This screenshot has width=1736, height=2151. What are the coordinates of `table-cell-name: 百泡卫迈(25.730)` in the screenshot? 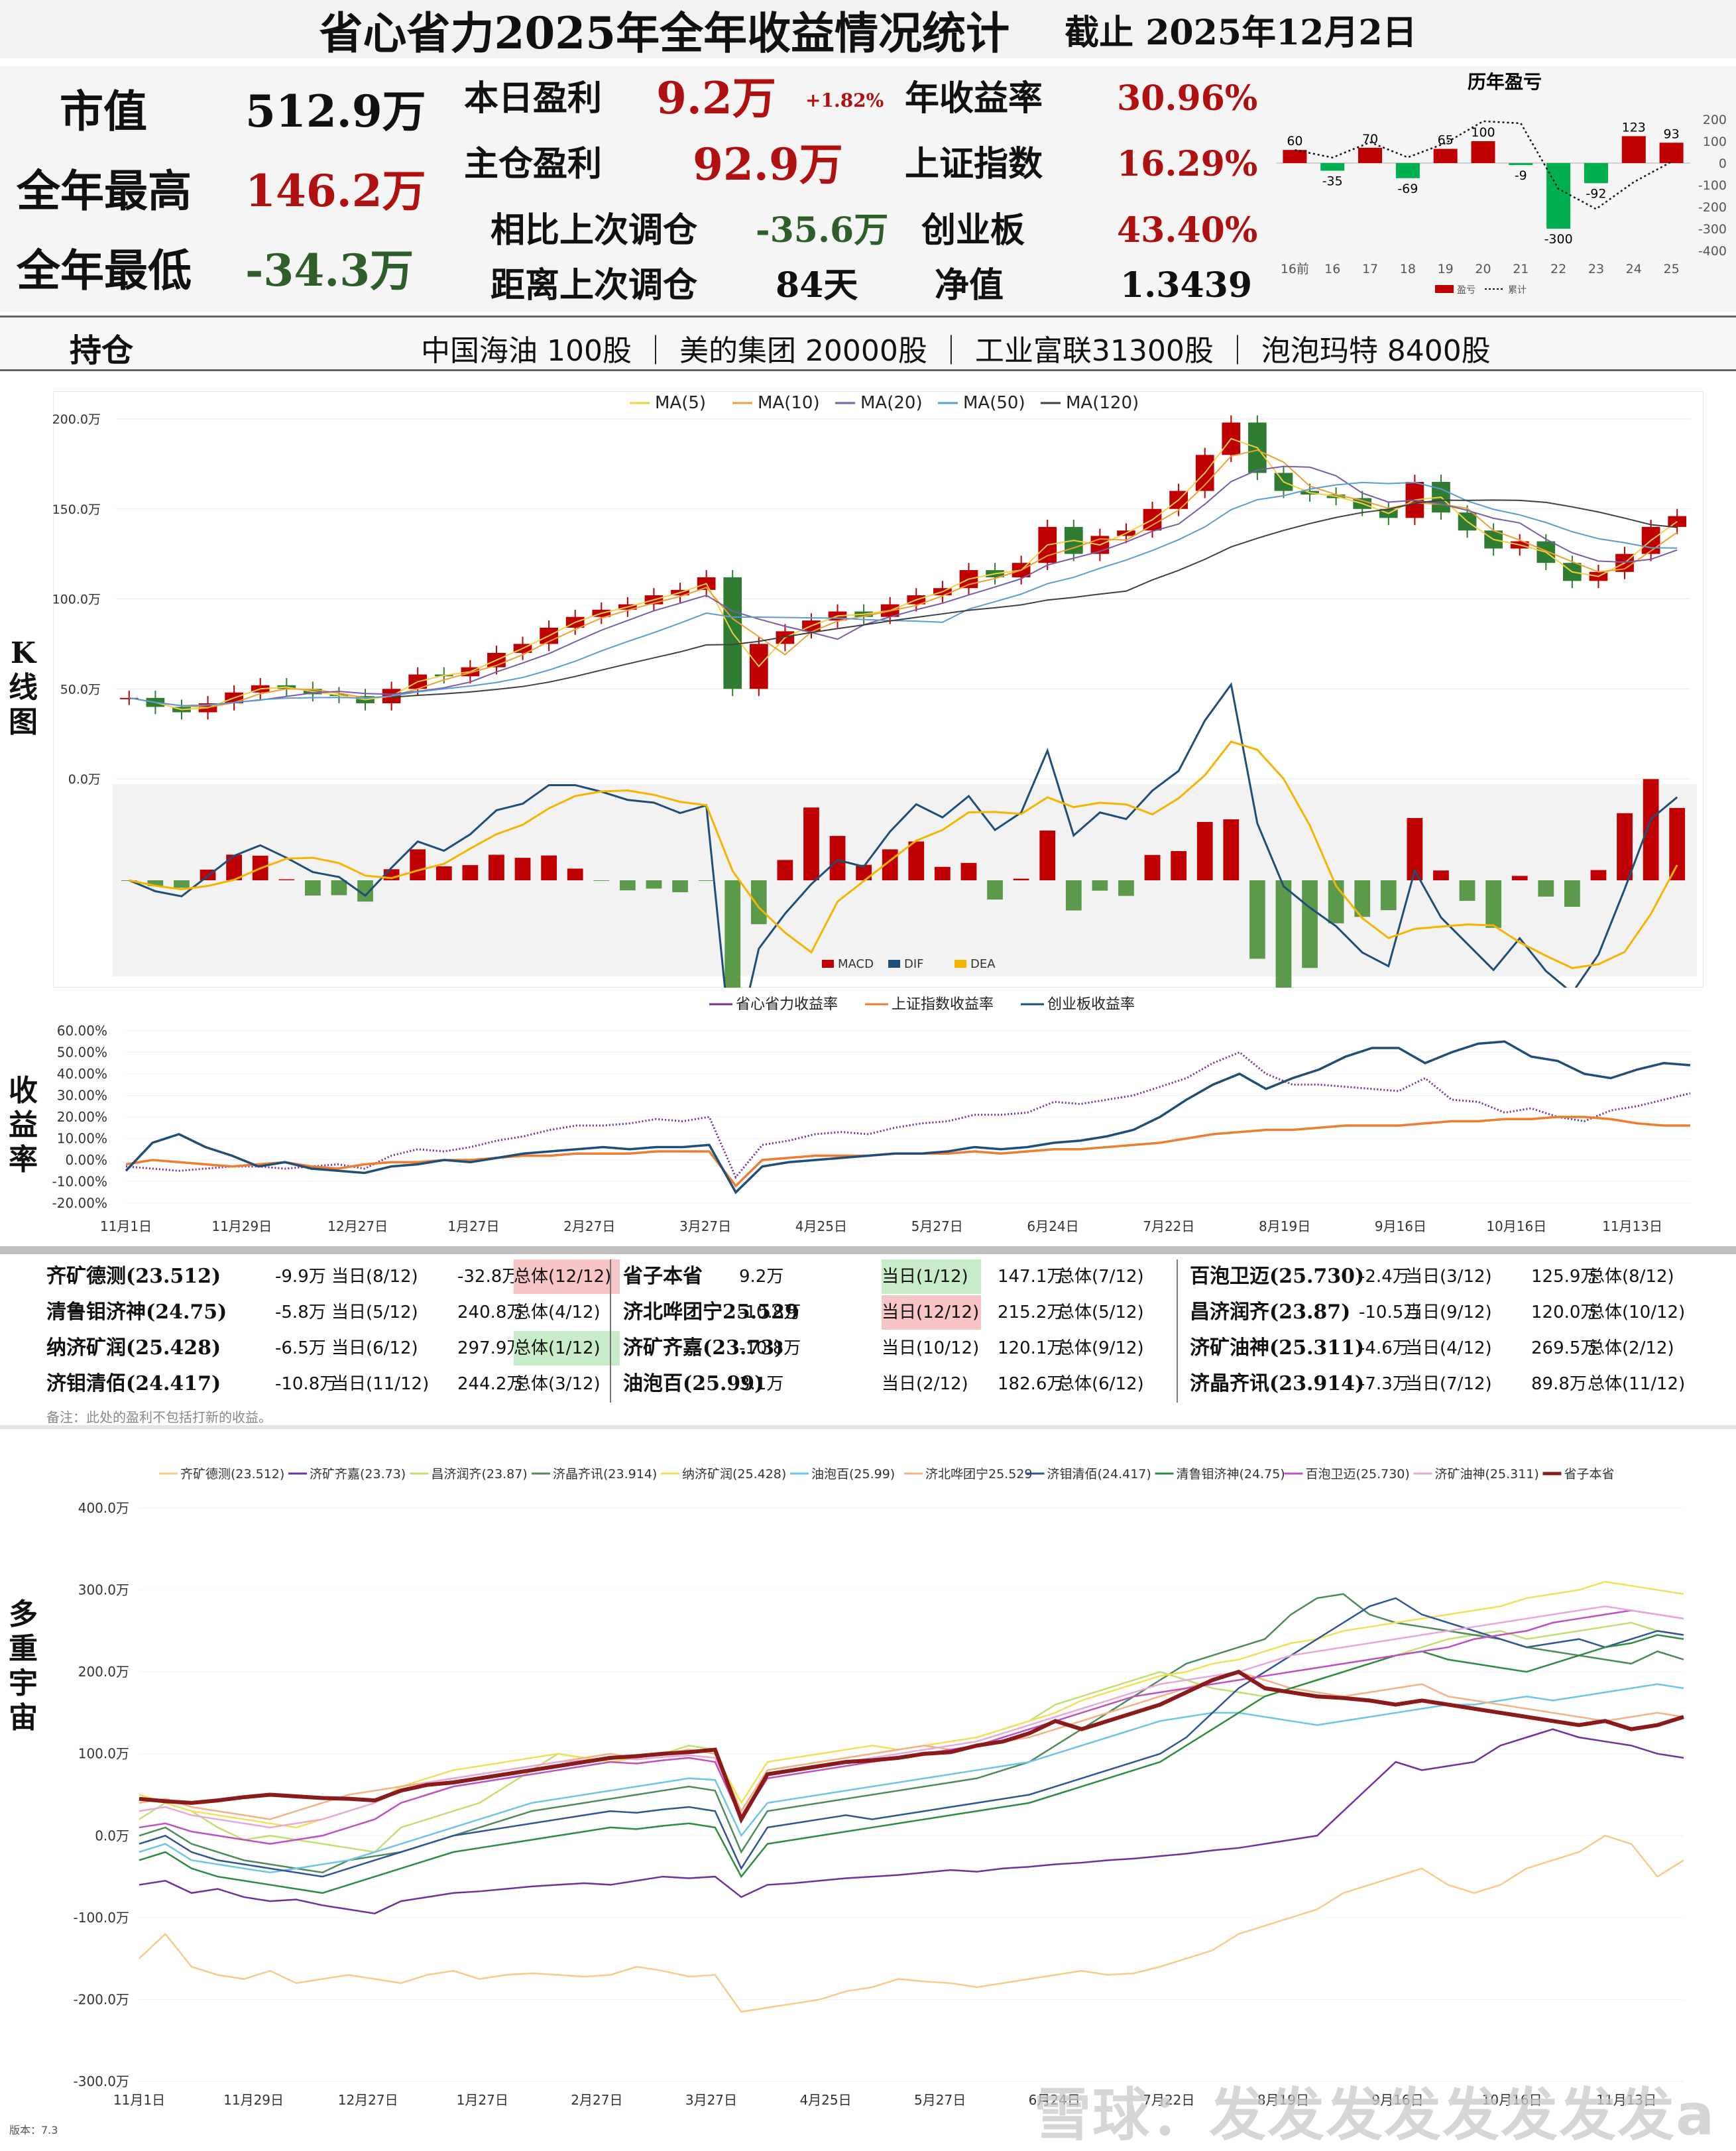 It's located at (1277, 1276).